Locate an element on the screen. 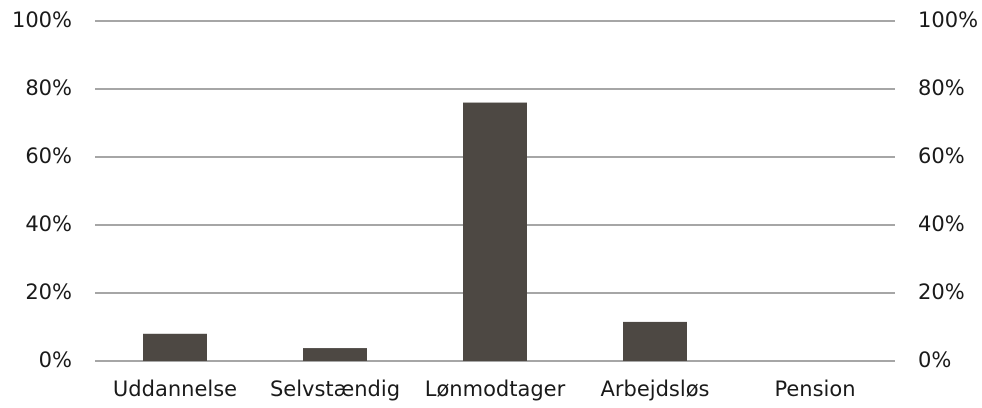 The height and width of the screenshot is (408, 982). y2-tick-label: 100% is located at coordinates (948, 20).